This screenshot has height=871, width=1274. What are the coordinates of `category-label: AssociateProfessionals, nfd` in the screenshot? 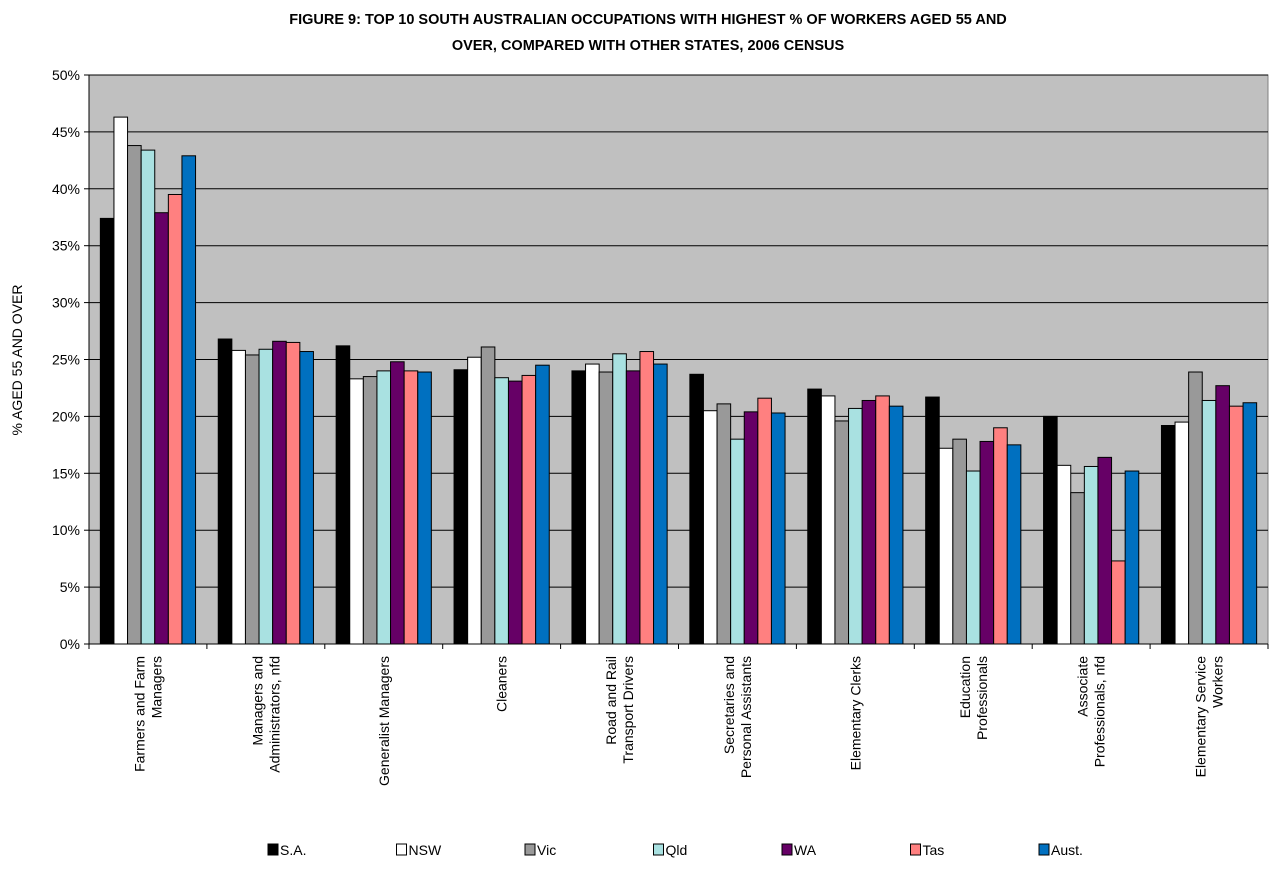 It's located at (1091, 712).